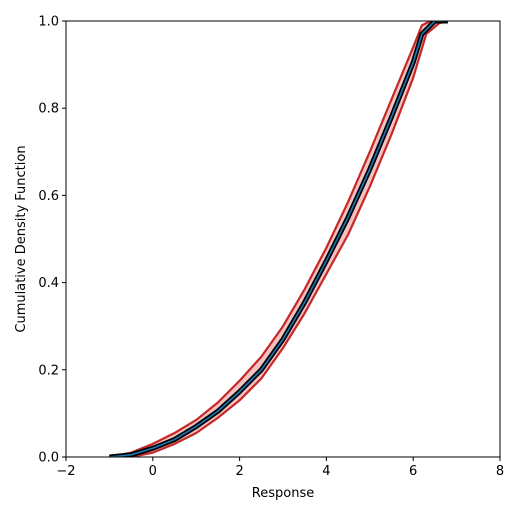 The image size is (518, 515). I want to click on y-axis: 0.0 0.2 0.4 0.6 0.8 1.0, so click(52, 240).